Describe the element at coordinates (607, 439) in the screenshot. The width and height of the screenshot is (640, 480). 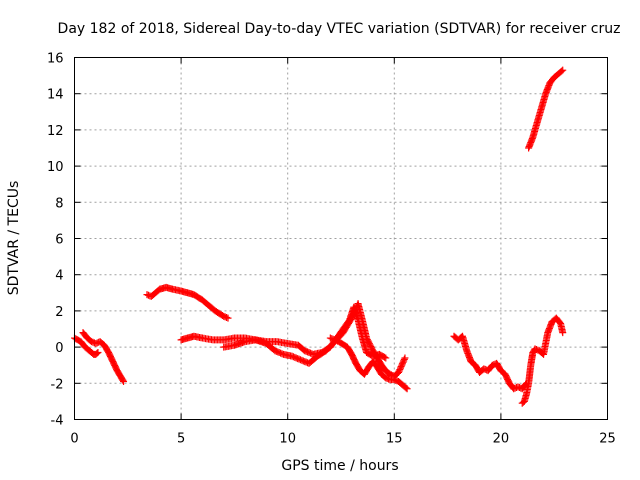
I see `x-tick-label: 25` at that location.